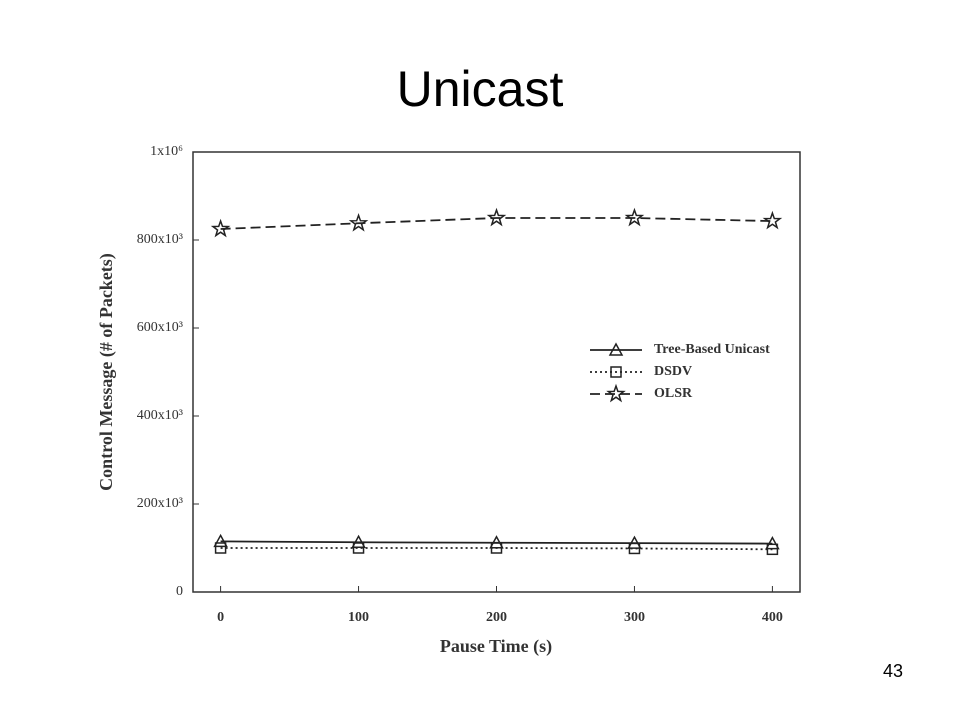 The width and height of the screenshot is (960, 720). I want to click on y-tick-label: 800x10³, so click(160, 239).